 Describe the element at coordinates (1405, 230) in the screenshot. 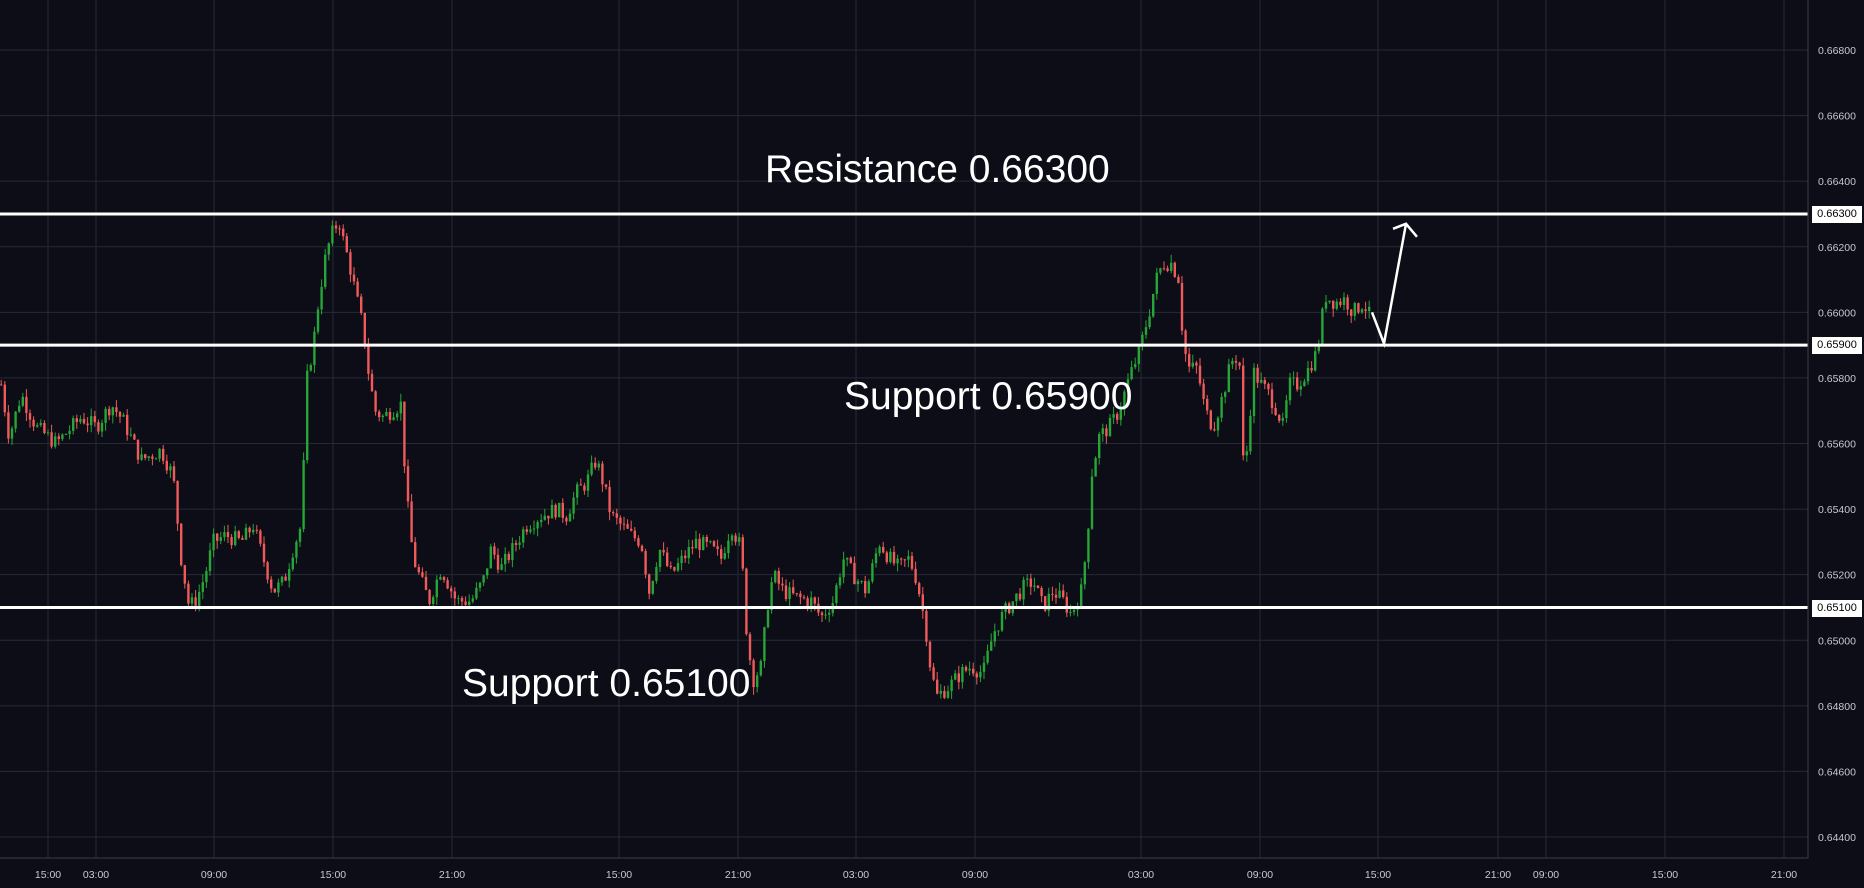

I see `arrow-head` at that location.